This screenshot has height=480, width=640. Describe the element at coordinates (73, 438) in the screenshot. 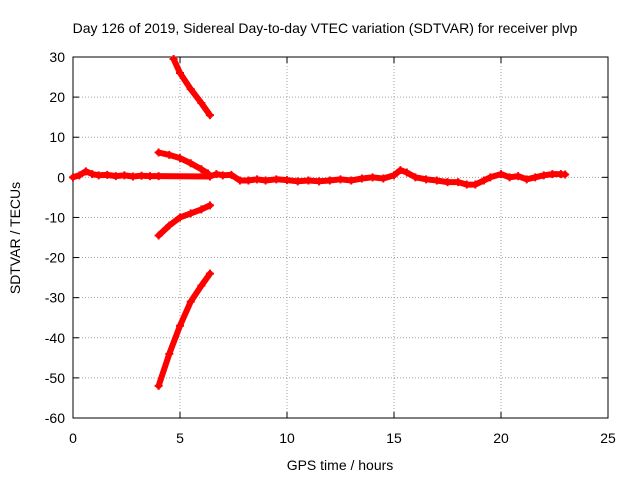

I see `x-tick-label: 0` at that location.